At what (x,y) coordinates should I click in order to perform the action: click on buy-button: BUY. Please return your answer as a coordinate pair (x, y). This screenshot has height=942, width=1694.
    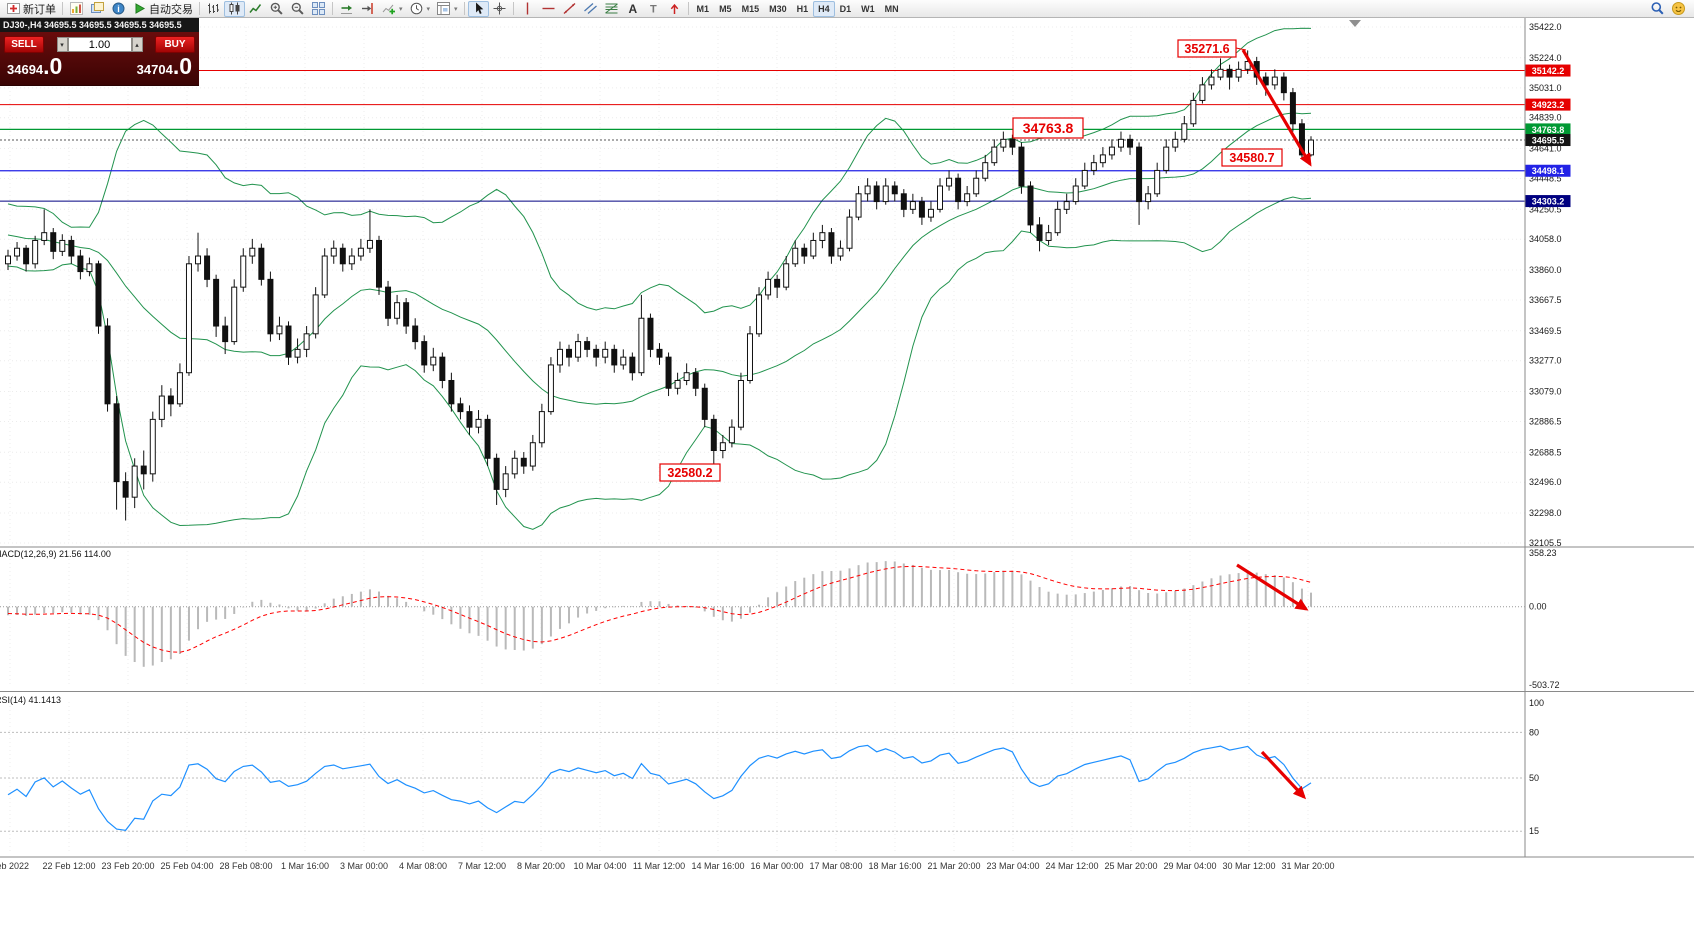
    Looking at the image, I should click on (175, 44).